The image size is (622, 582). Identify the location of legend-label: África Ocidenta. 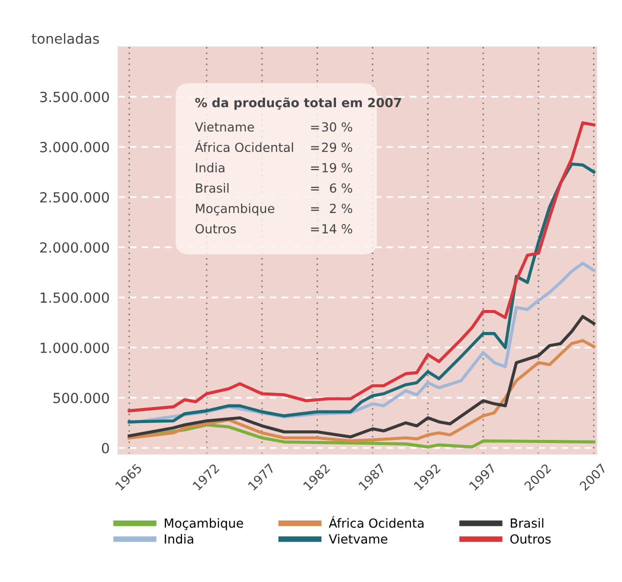
(376, 522).